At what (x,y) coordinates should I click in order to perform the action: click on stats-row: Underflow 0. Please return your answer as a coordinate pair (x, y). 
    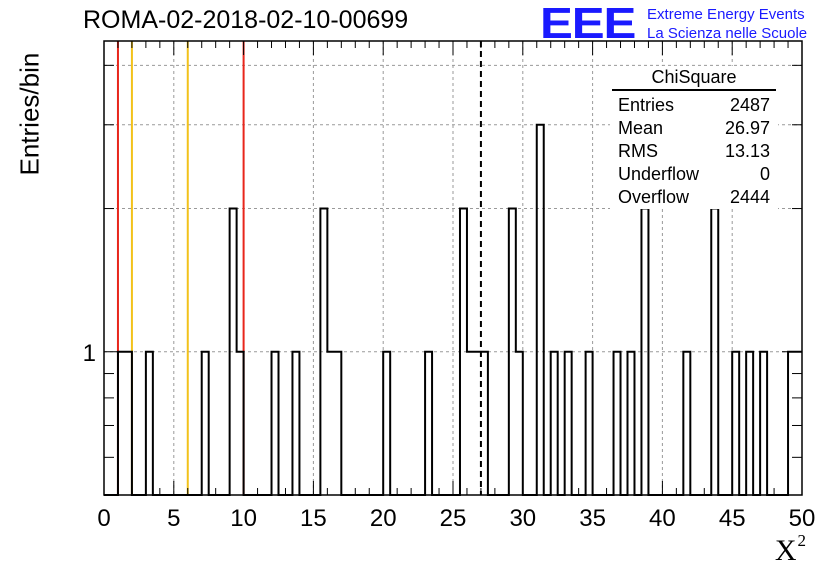
    Looking at the image, I should click on (694, 174).